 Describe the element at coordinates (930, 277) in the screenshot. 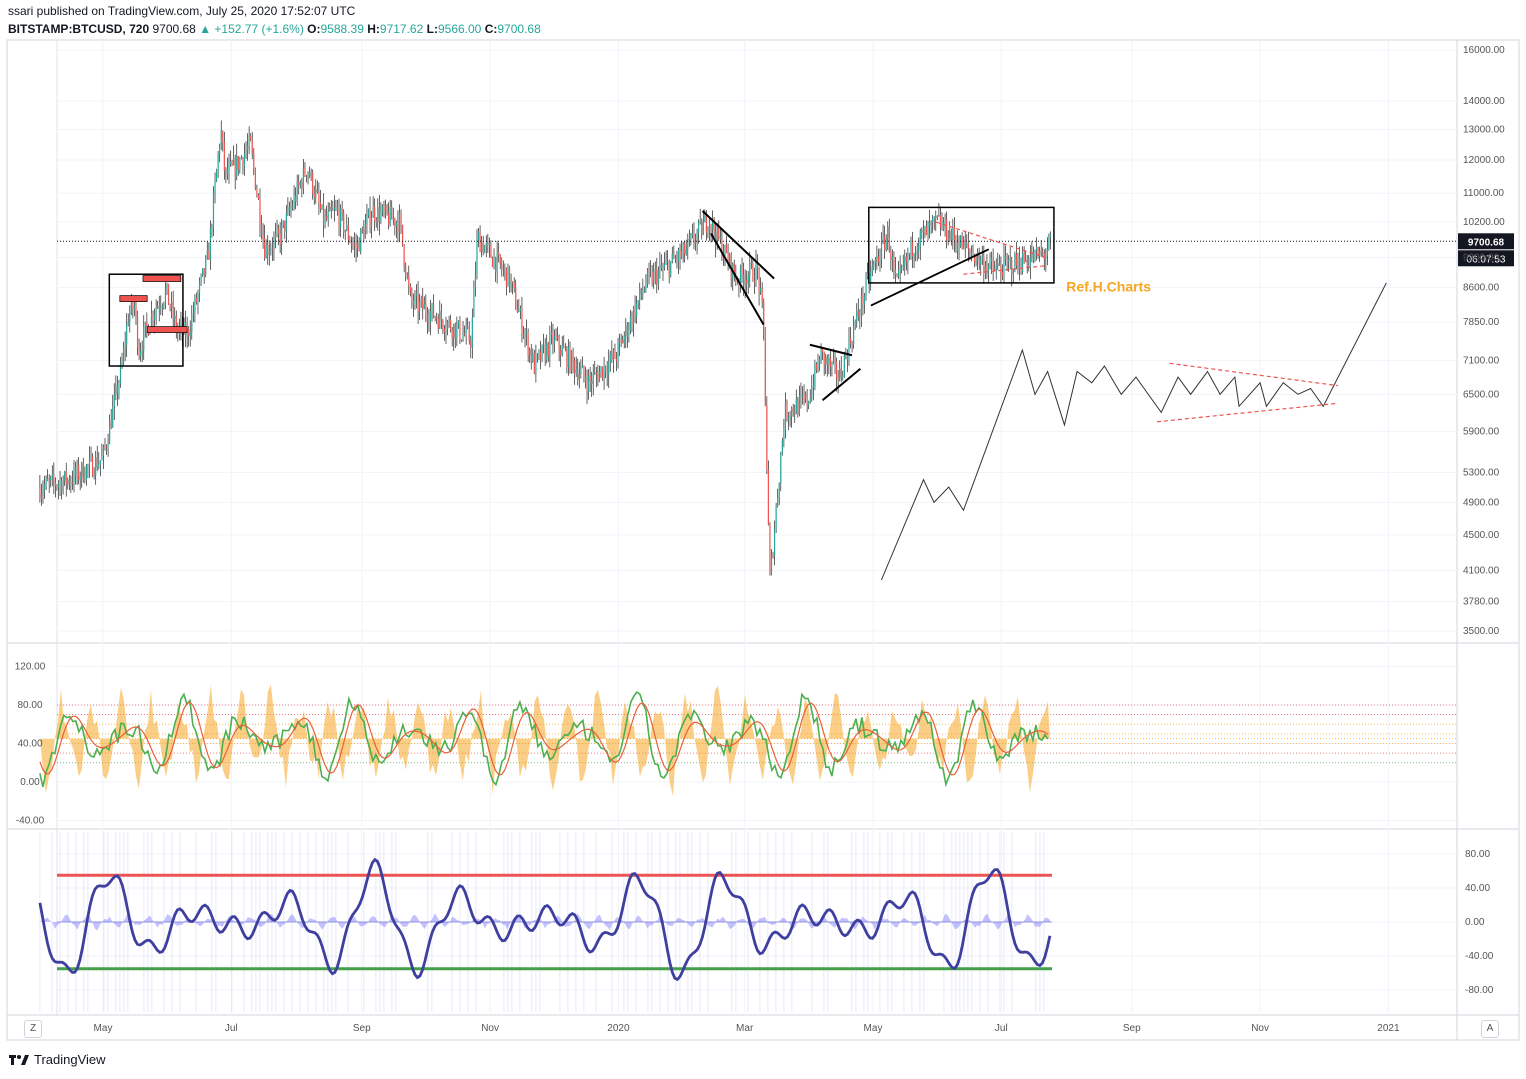

I see `rising-support` at that location.